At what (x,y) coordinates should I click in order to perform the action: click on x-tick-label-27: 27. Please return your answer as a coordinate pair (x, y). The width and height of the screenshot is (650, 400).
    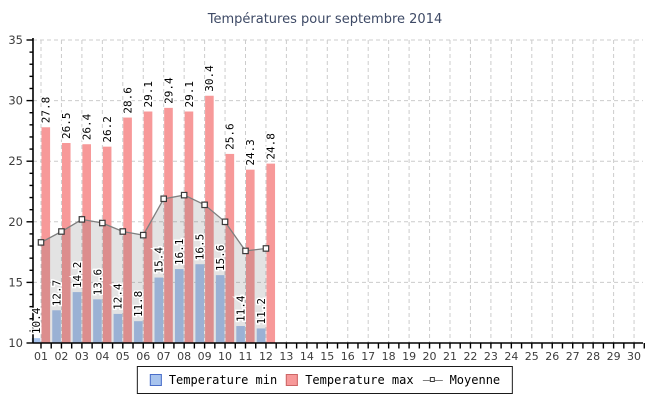
    Looking at the image, I should click on (573, 356).